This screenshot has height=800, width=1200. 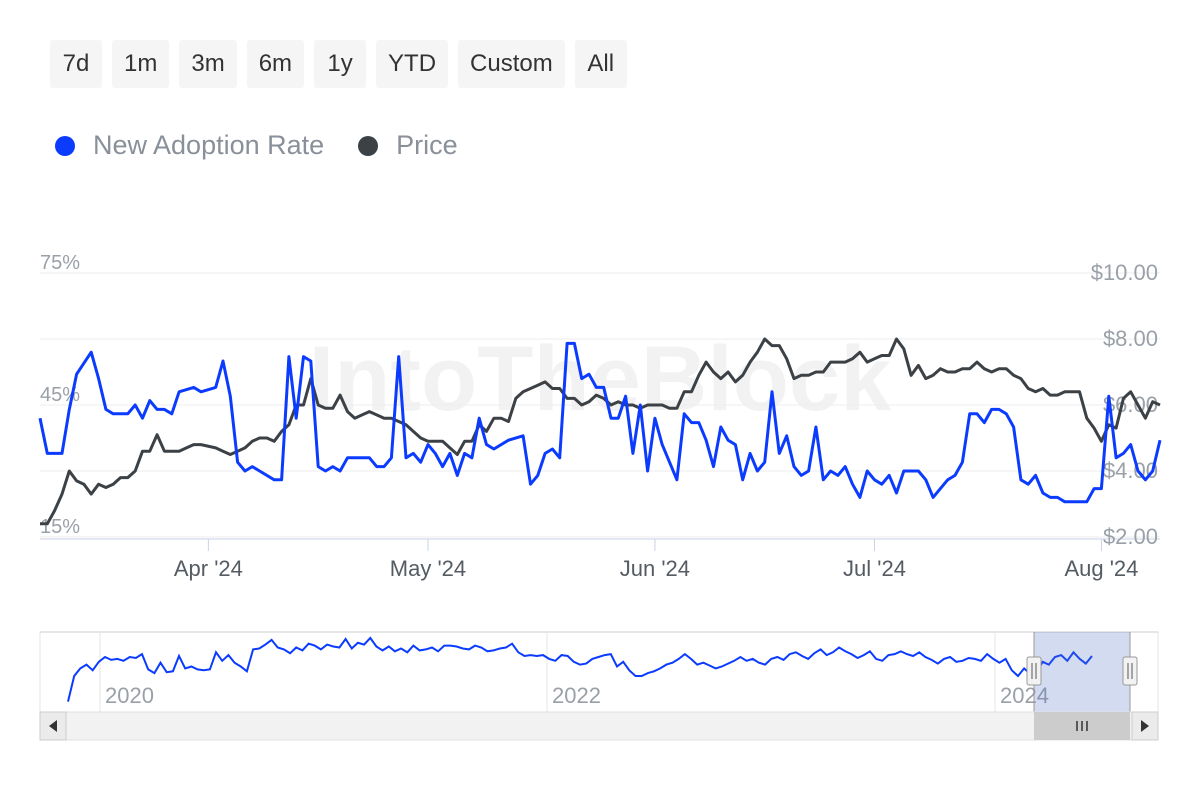 I want to click on grip-icon, so click(x=1082, y=726).